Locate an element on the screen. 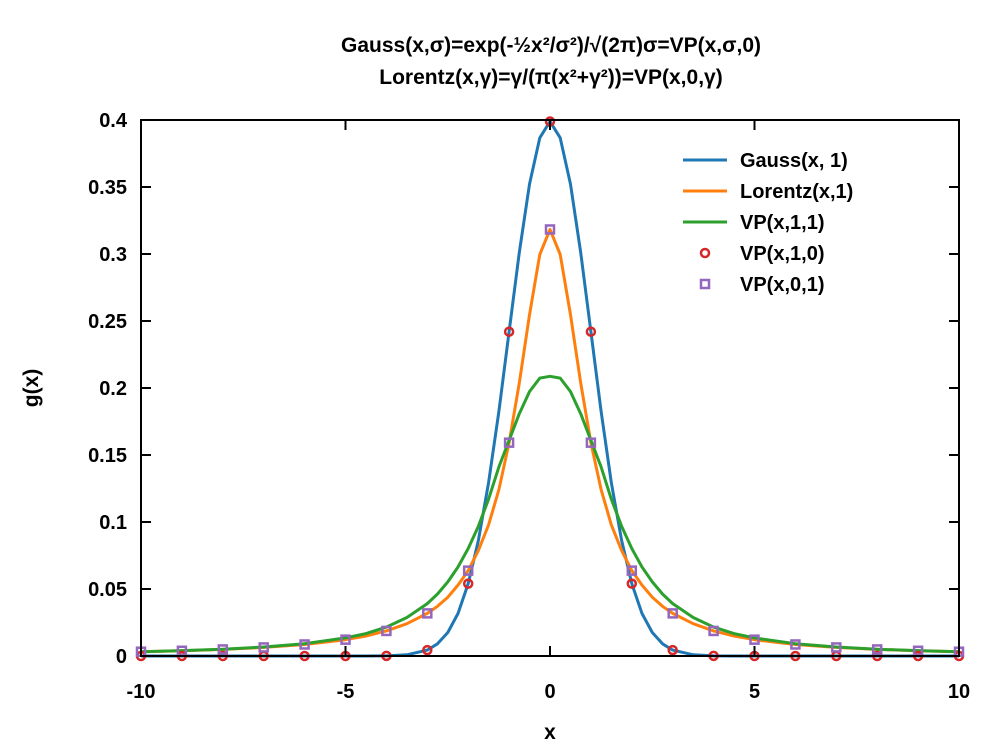 Image resolution: width=1004 pixels, height=753 pixels. legend-label-lorentz-x-1: Lorentz(x,1) is located at coordinates (796, 192).